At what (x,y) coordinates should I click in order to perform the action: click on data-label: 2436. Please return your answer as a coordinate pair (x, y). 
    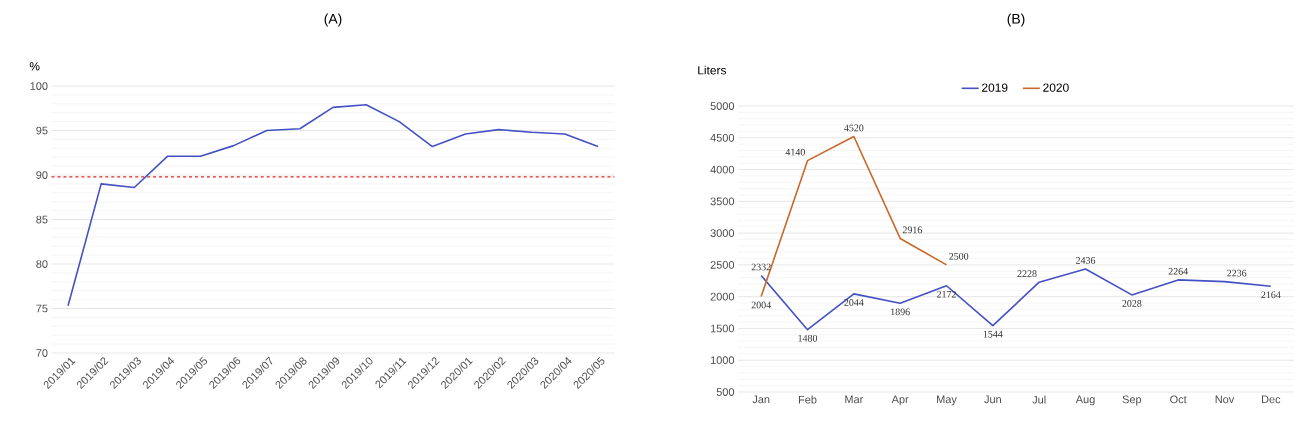
    Looking at the image, I should click on (1085, 260).